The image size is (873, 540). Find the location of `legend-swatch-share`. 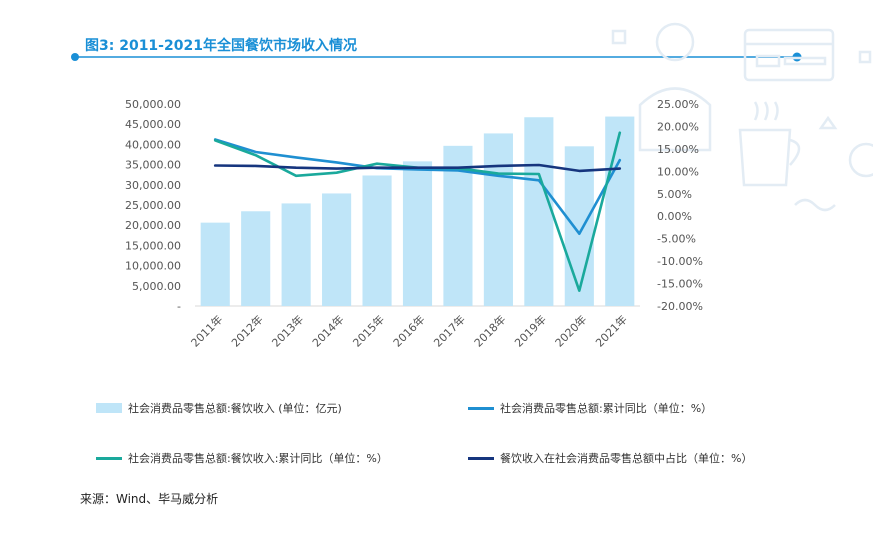

legend-swatch-share is located at coordinates (481, 458).